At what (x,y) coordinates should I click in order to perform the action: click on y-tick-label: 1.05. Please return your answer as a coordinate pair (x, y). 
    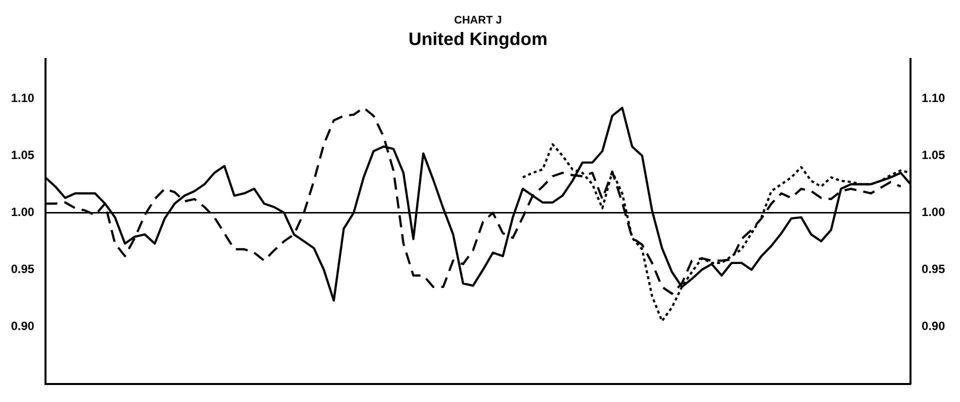
    Looking at the image, I should click on (22, 155).